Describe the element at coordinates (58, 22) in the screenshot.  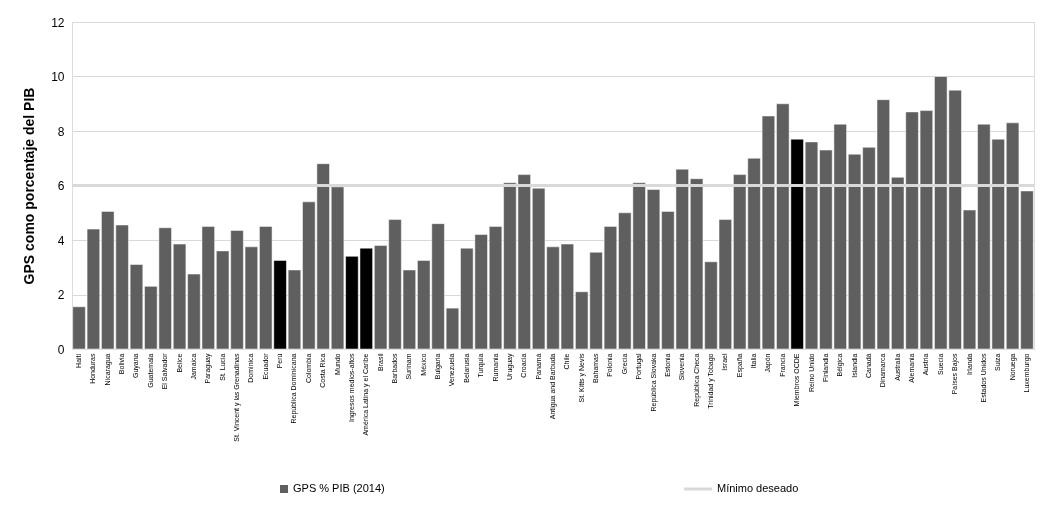
I see `y-tick-label: 12` at that location.